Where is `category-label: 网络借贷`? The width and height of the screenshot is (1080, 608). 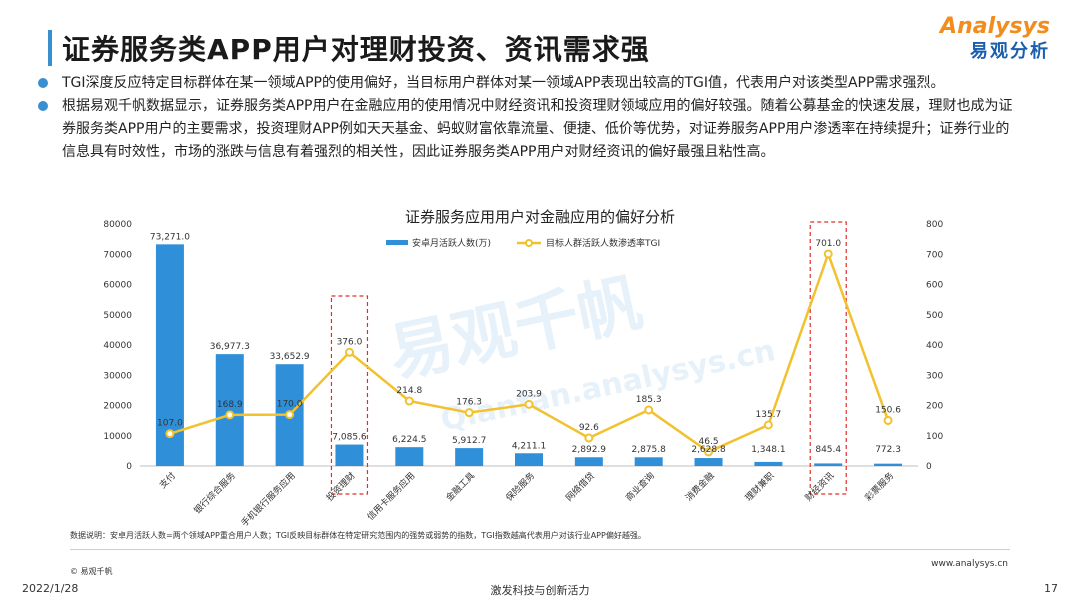 category-label: 网络借贷 is located at coordinates (580, 487).